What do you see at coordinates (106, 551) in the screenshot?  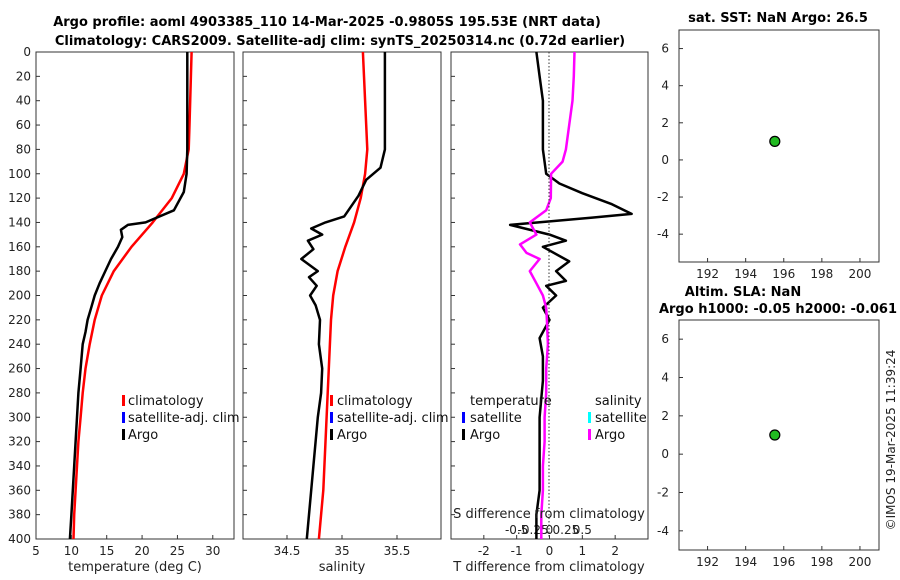 I see `x-tick-label: 15` at bounding box center [106, 551].